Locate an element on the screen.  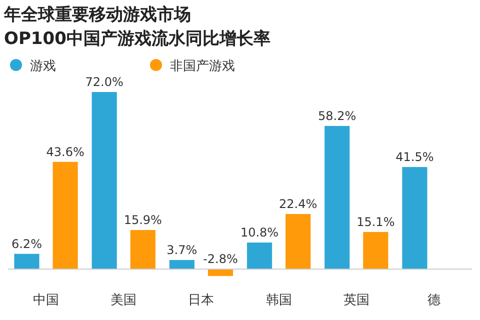
data-label: 6.2% is located at coordinates (26, 243).